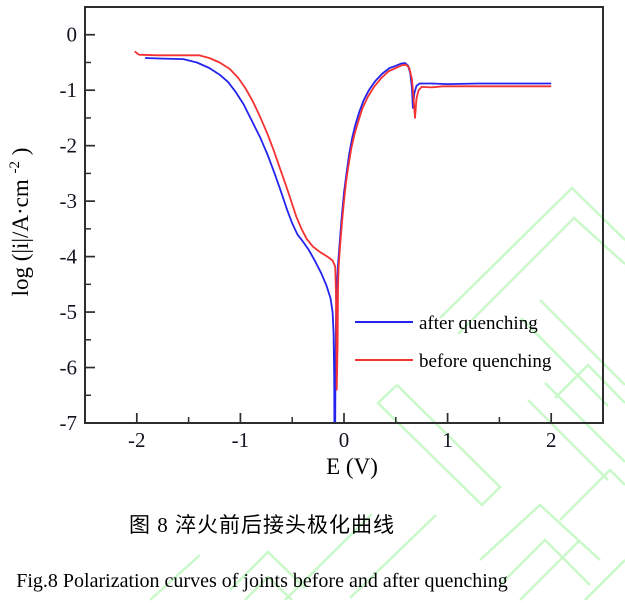 The width and height of the screenshot is (625, 603). I want to click on y-axis-label-superscript: -2, so click(15, 167).